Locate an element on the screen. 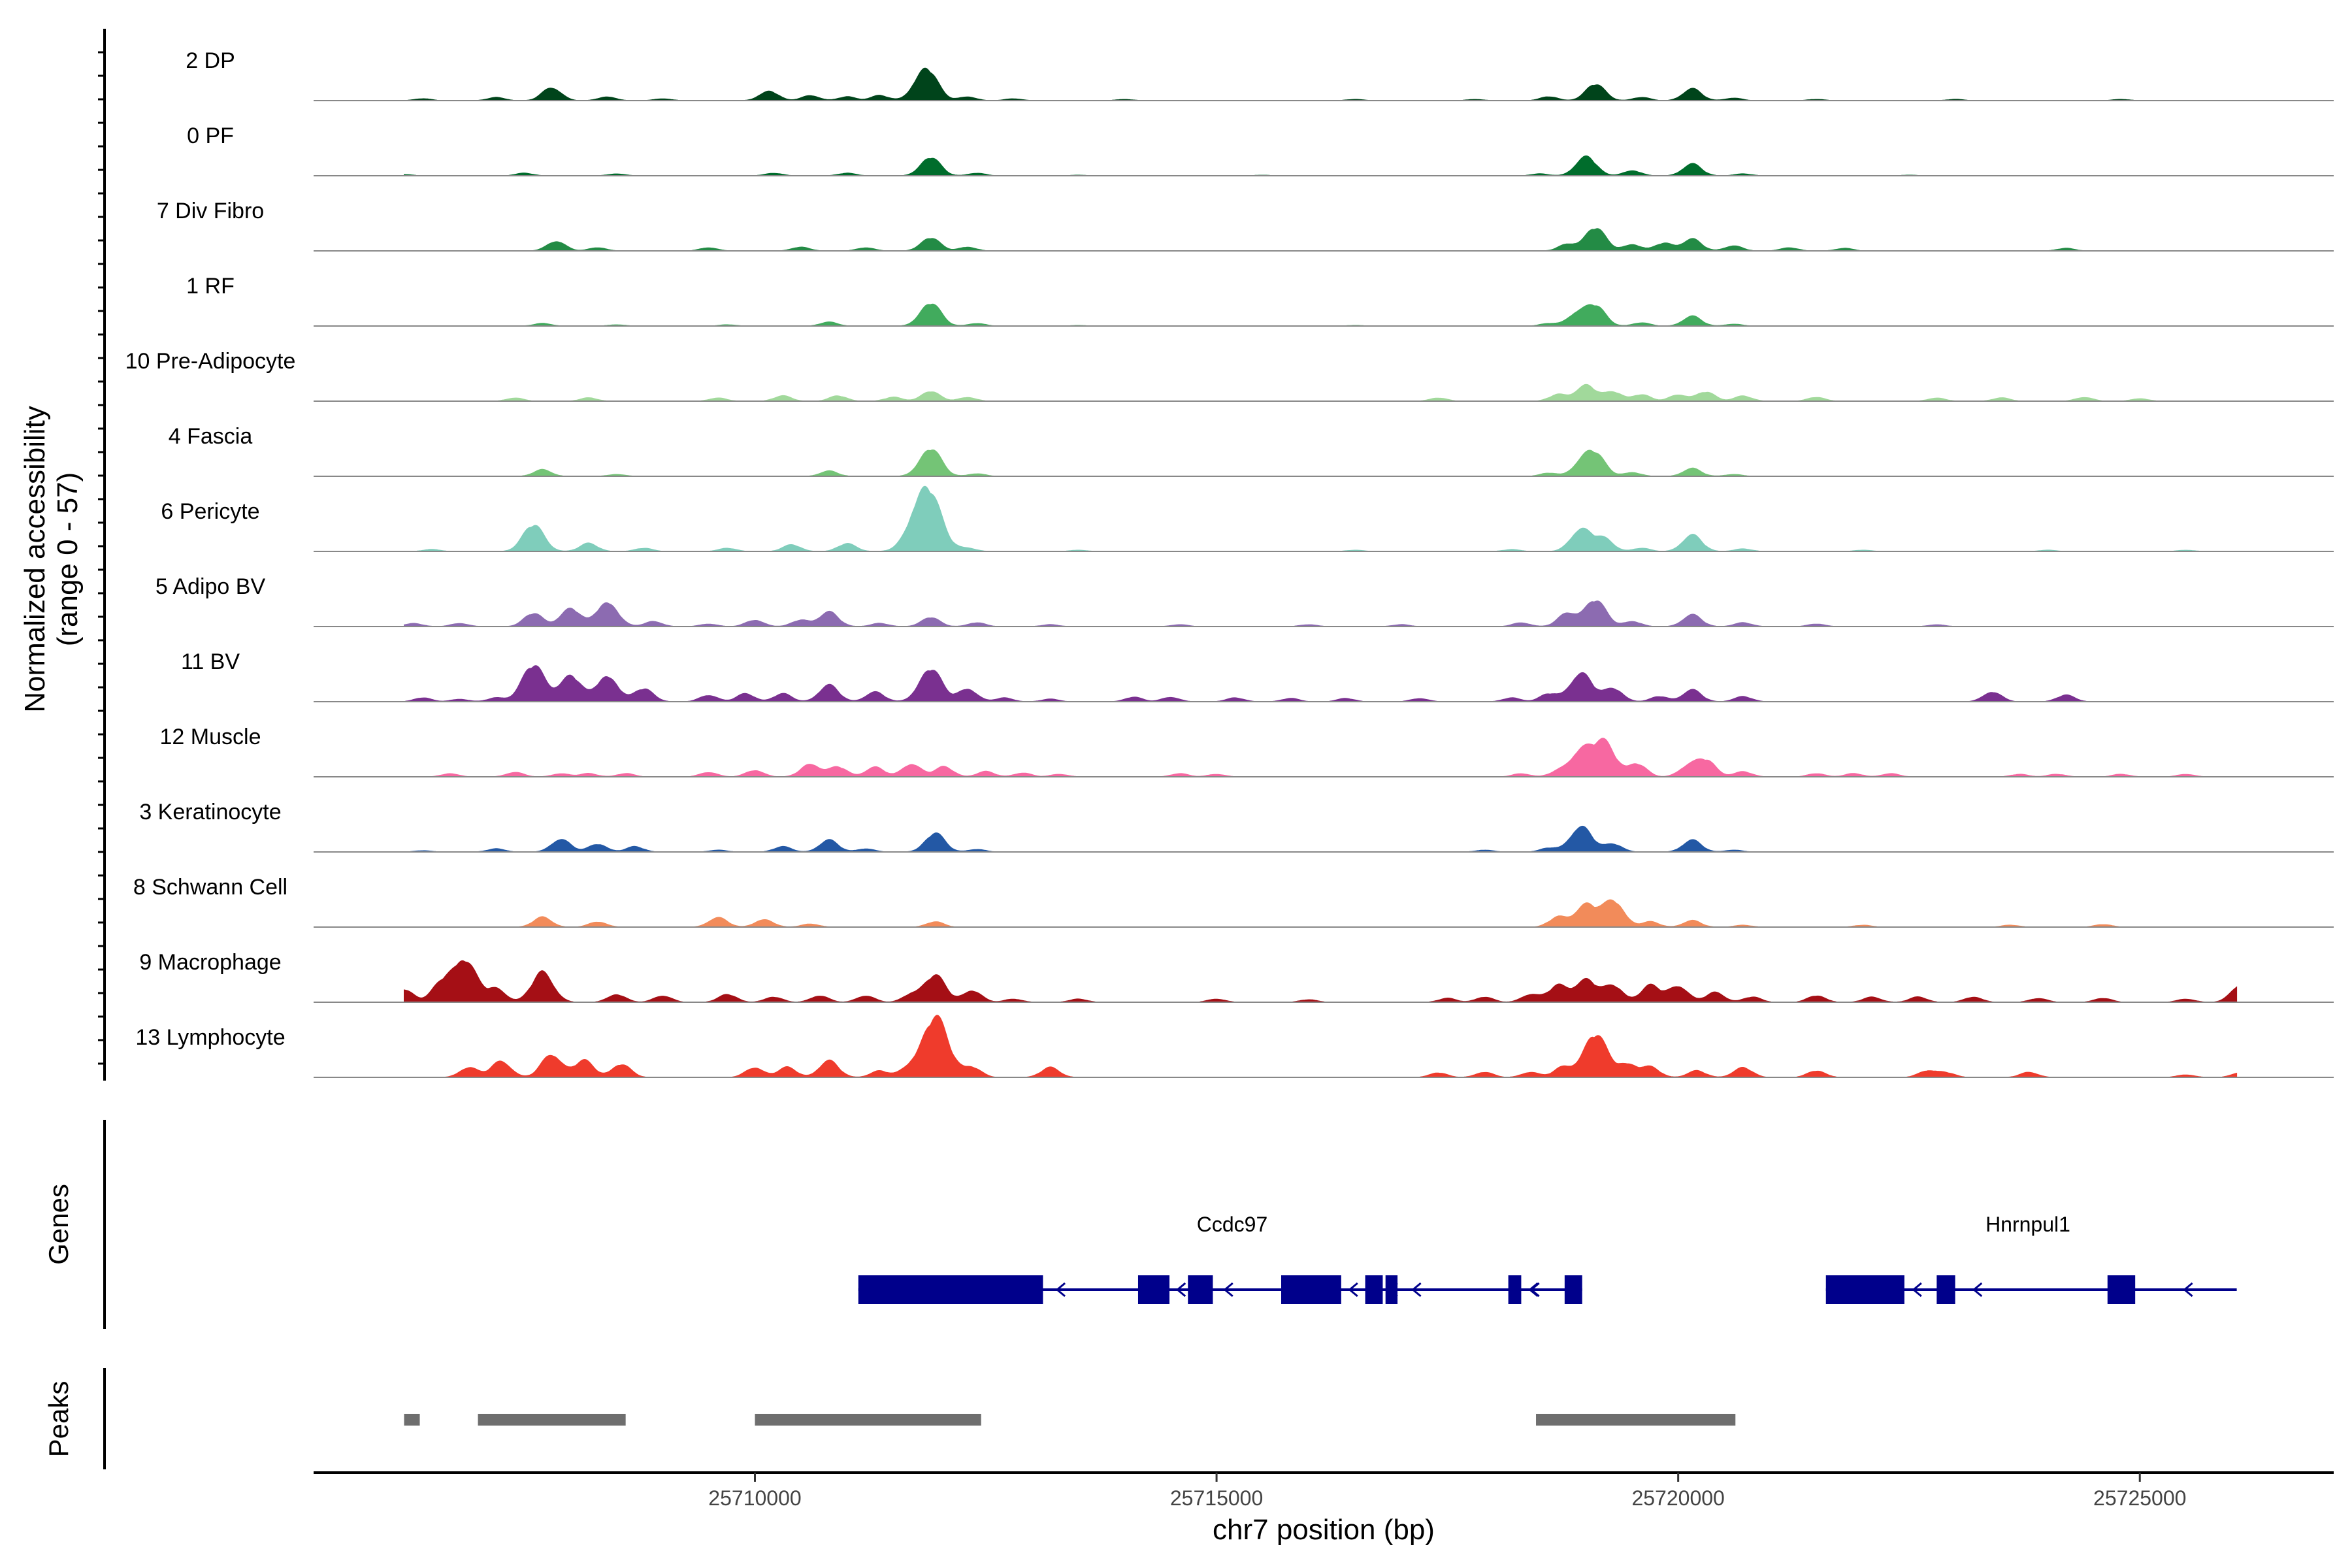 This screenshot has width=2352, height=1568. track-5: 10 Pre-Adipocyte is located at coordinates (1229, 375).